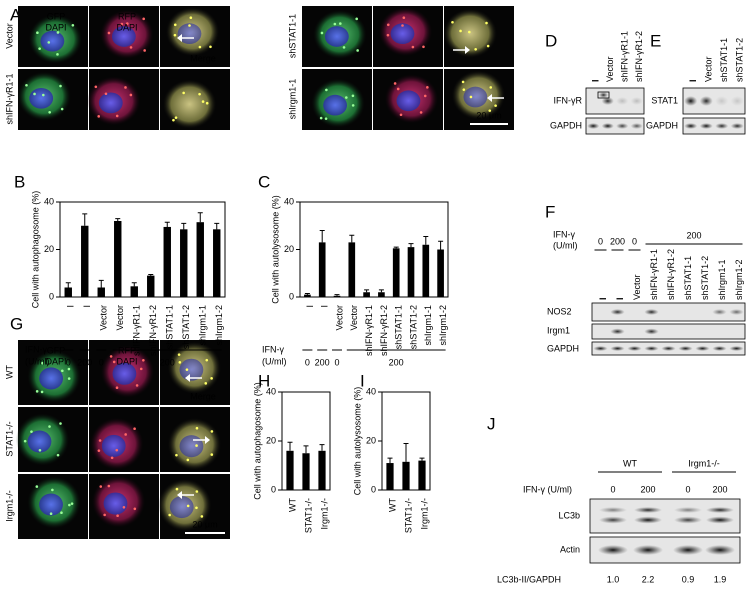 Image resolution: width=750 pixels, height=607 pixels. I want to click on group-label: WT, so click(630, 463).